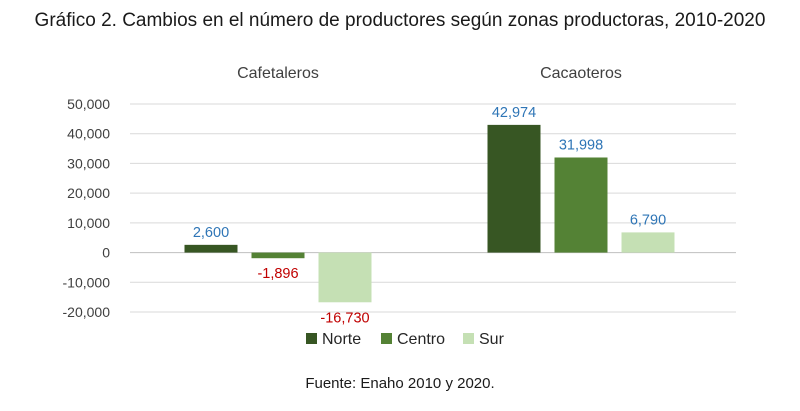  Describe the element at coordinates (87, 312) in the screenshot. I see `y-tick-label: -20,000` at that location.